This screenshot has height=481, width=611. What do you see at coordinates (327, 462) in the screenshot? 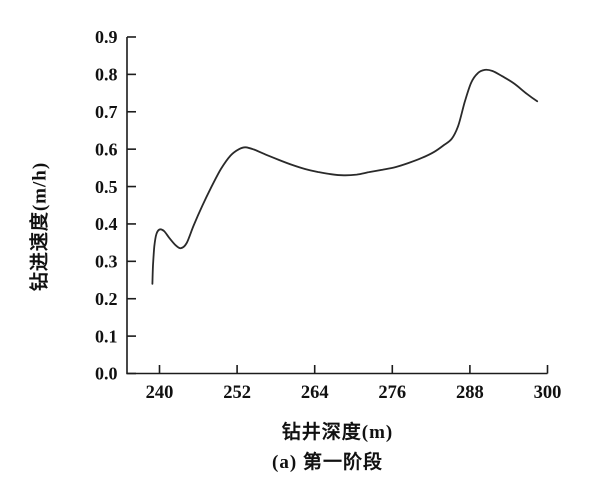
I see `figure-caption: (a) 第一阶段` at bounding box center [327, 462].